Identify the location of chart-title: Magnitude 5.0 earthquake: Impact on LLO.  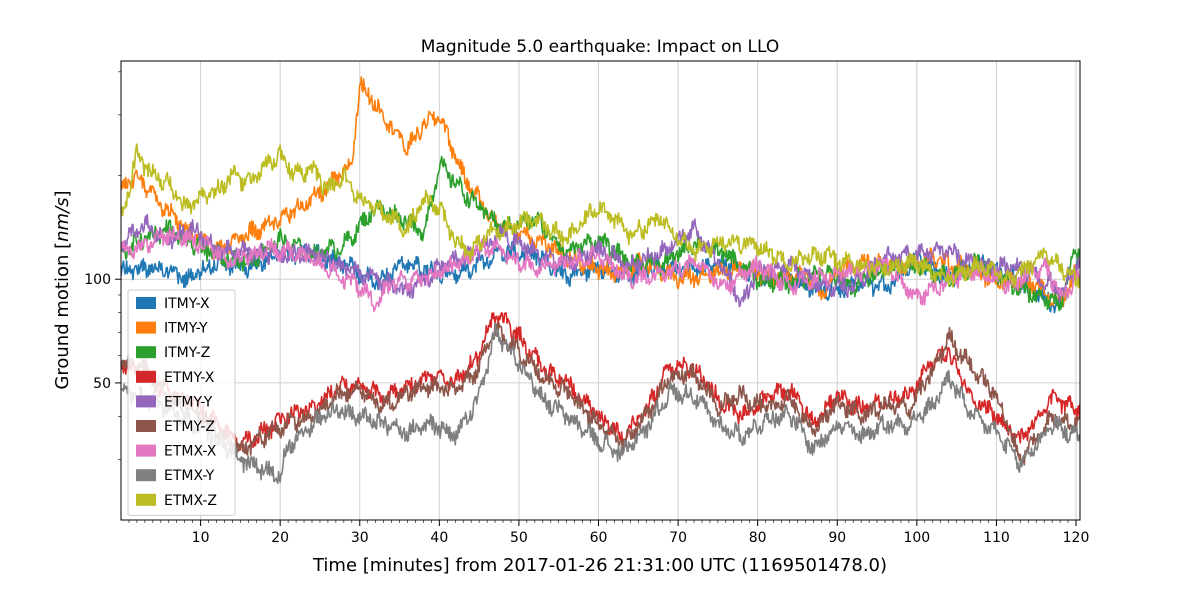
(600, 47).